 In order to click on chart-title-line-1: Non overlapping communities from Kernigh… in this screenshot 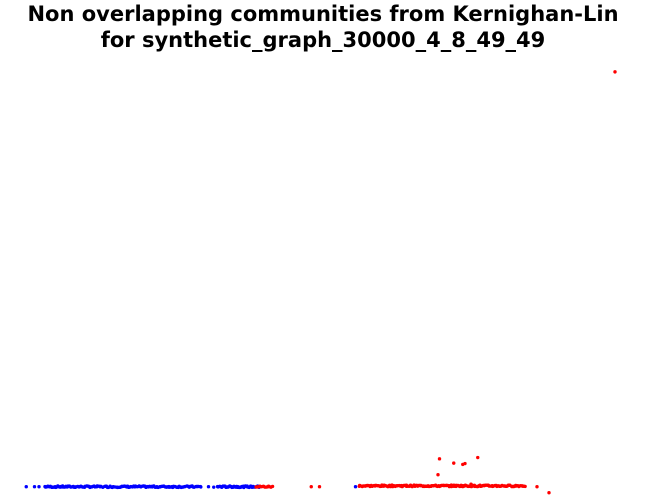, I will do `click(323, 14)`.